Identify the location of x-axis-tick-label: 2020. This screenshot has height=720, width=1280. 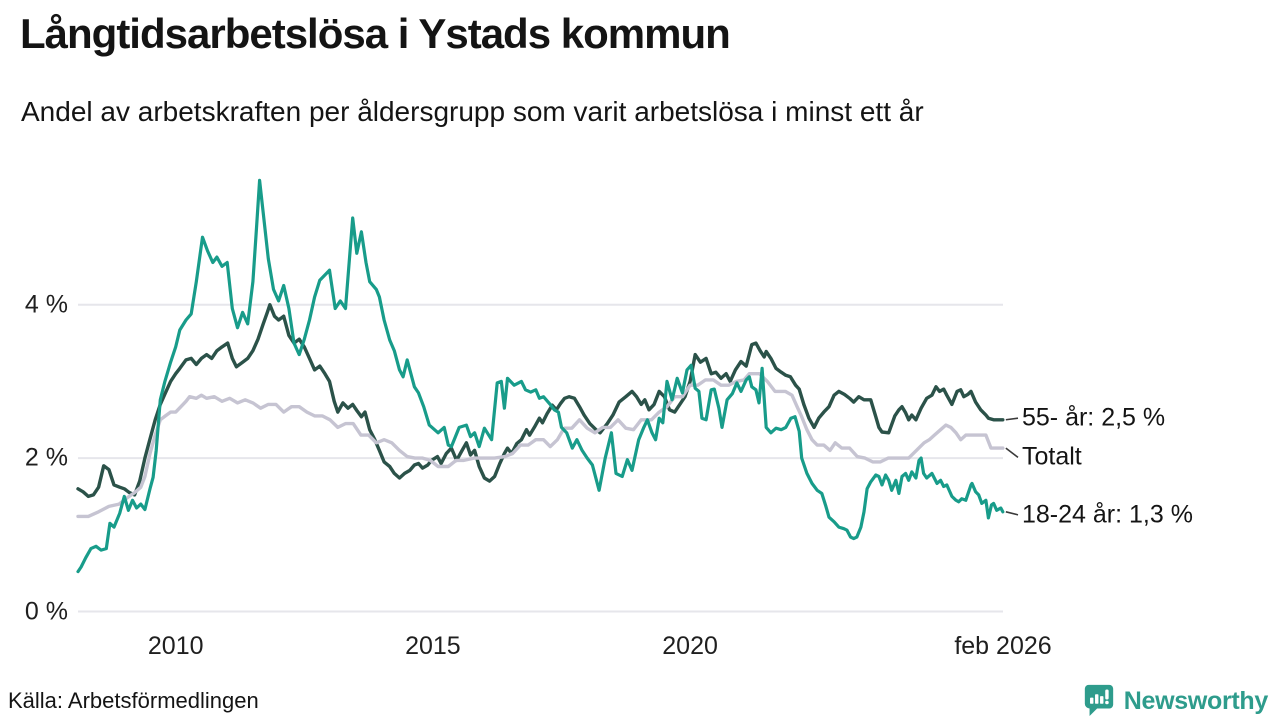
(690, 646).